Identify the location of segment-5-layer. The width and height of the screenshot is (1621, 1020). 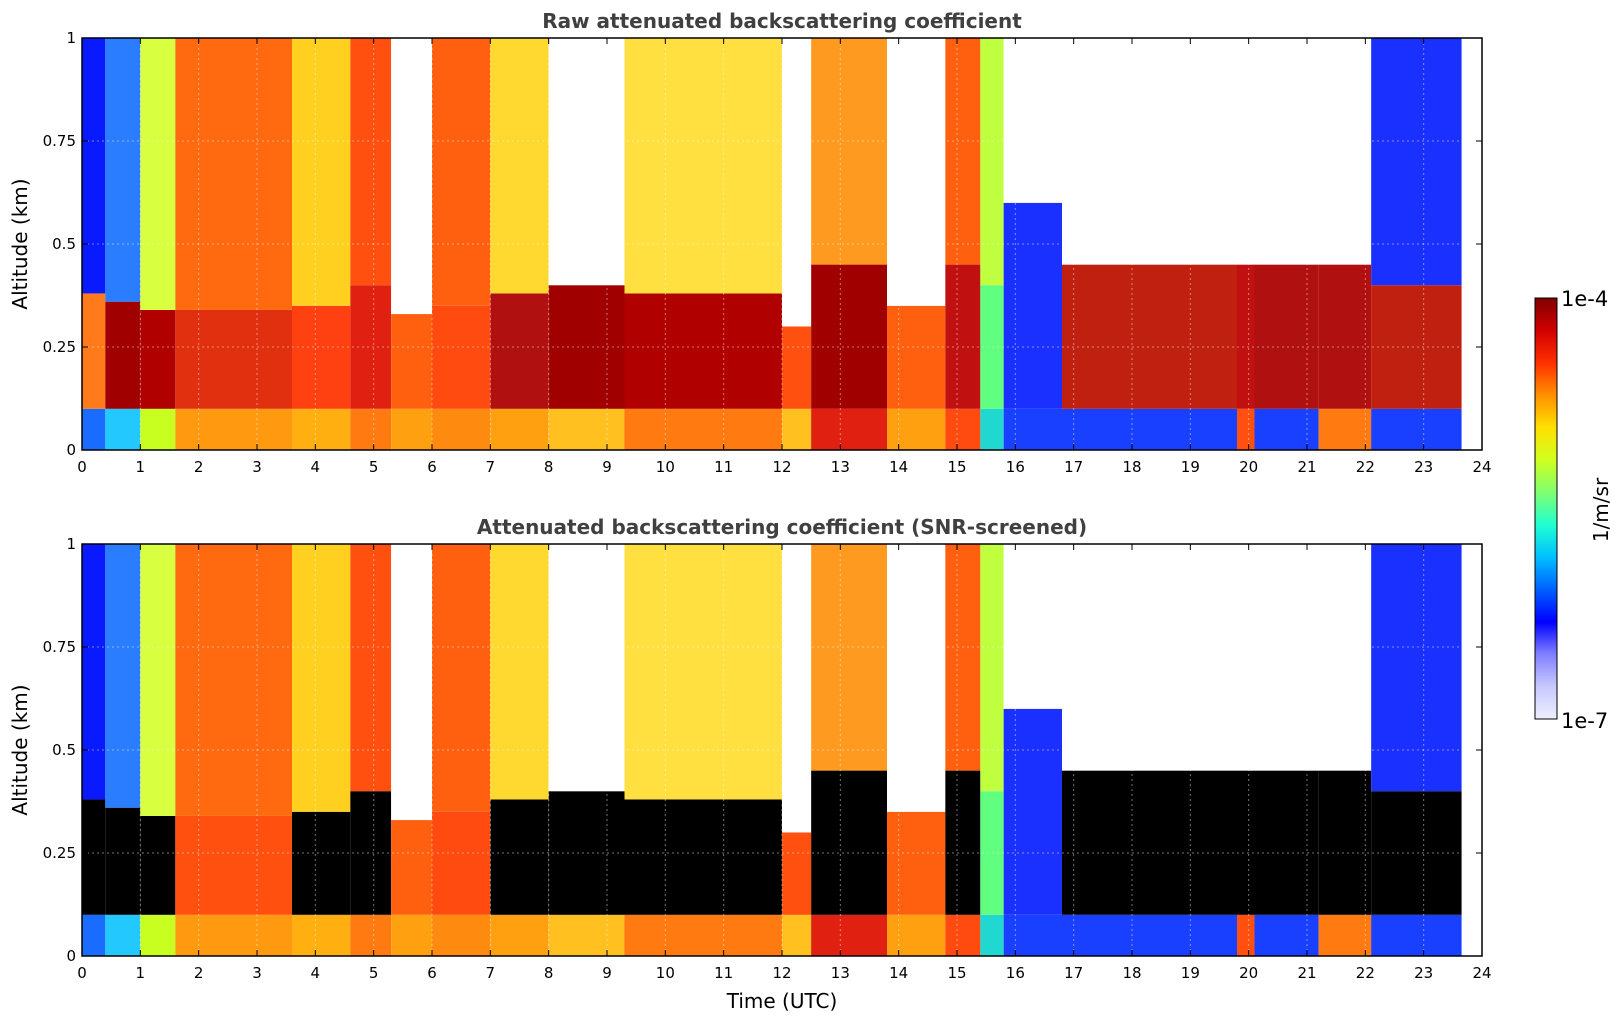
(371, 853).